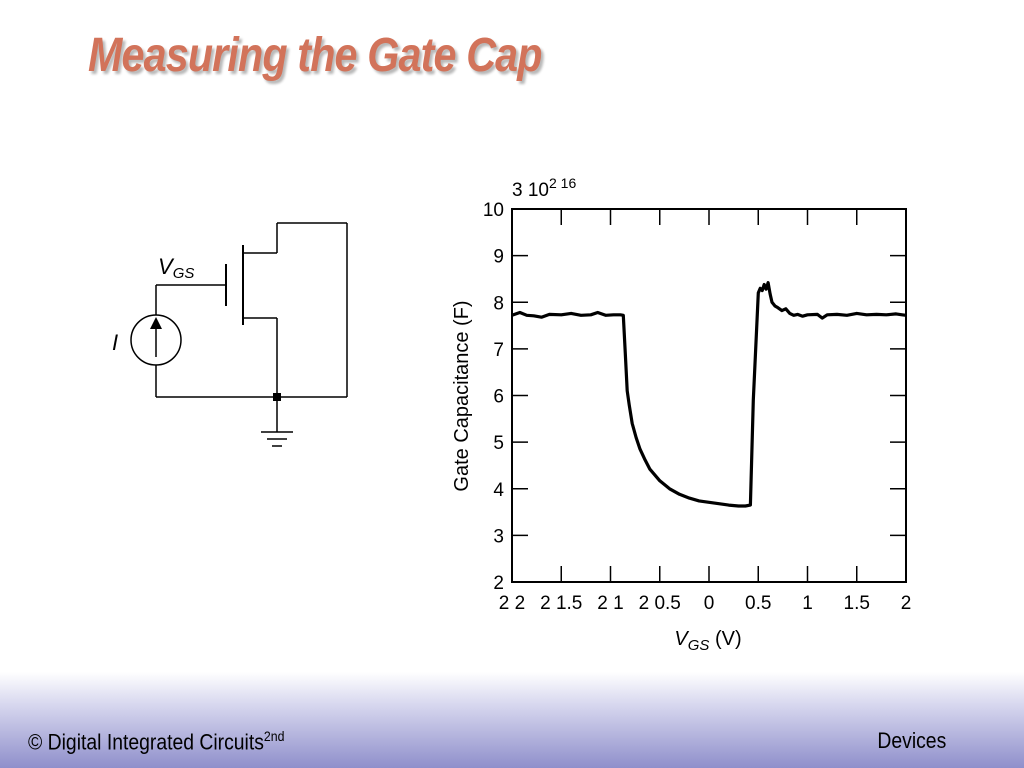 This screenshot has height=768, width=1024. What do you see at coordinates (498, 583) in the screenshot?
I see `y-tick-label: 2` at bounding box center [498, 583].